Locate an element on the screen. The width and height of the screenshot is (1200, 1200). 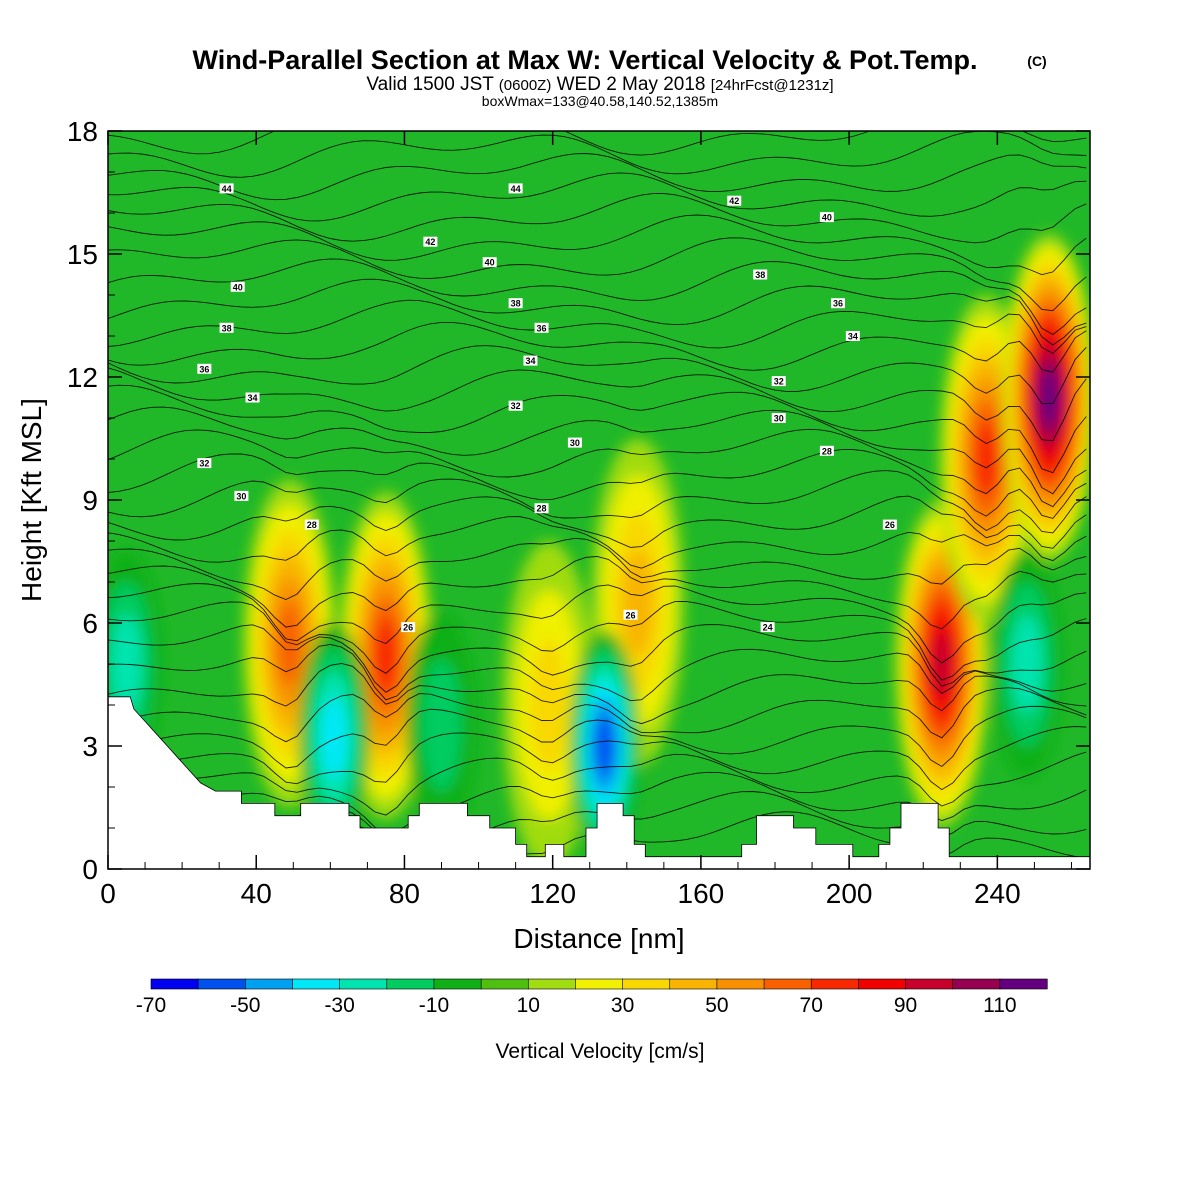
colorbar-tick-label: 50 is located at coordinates (716, 1005).